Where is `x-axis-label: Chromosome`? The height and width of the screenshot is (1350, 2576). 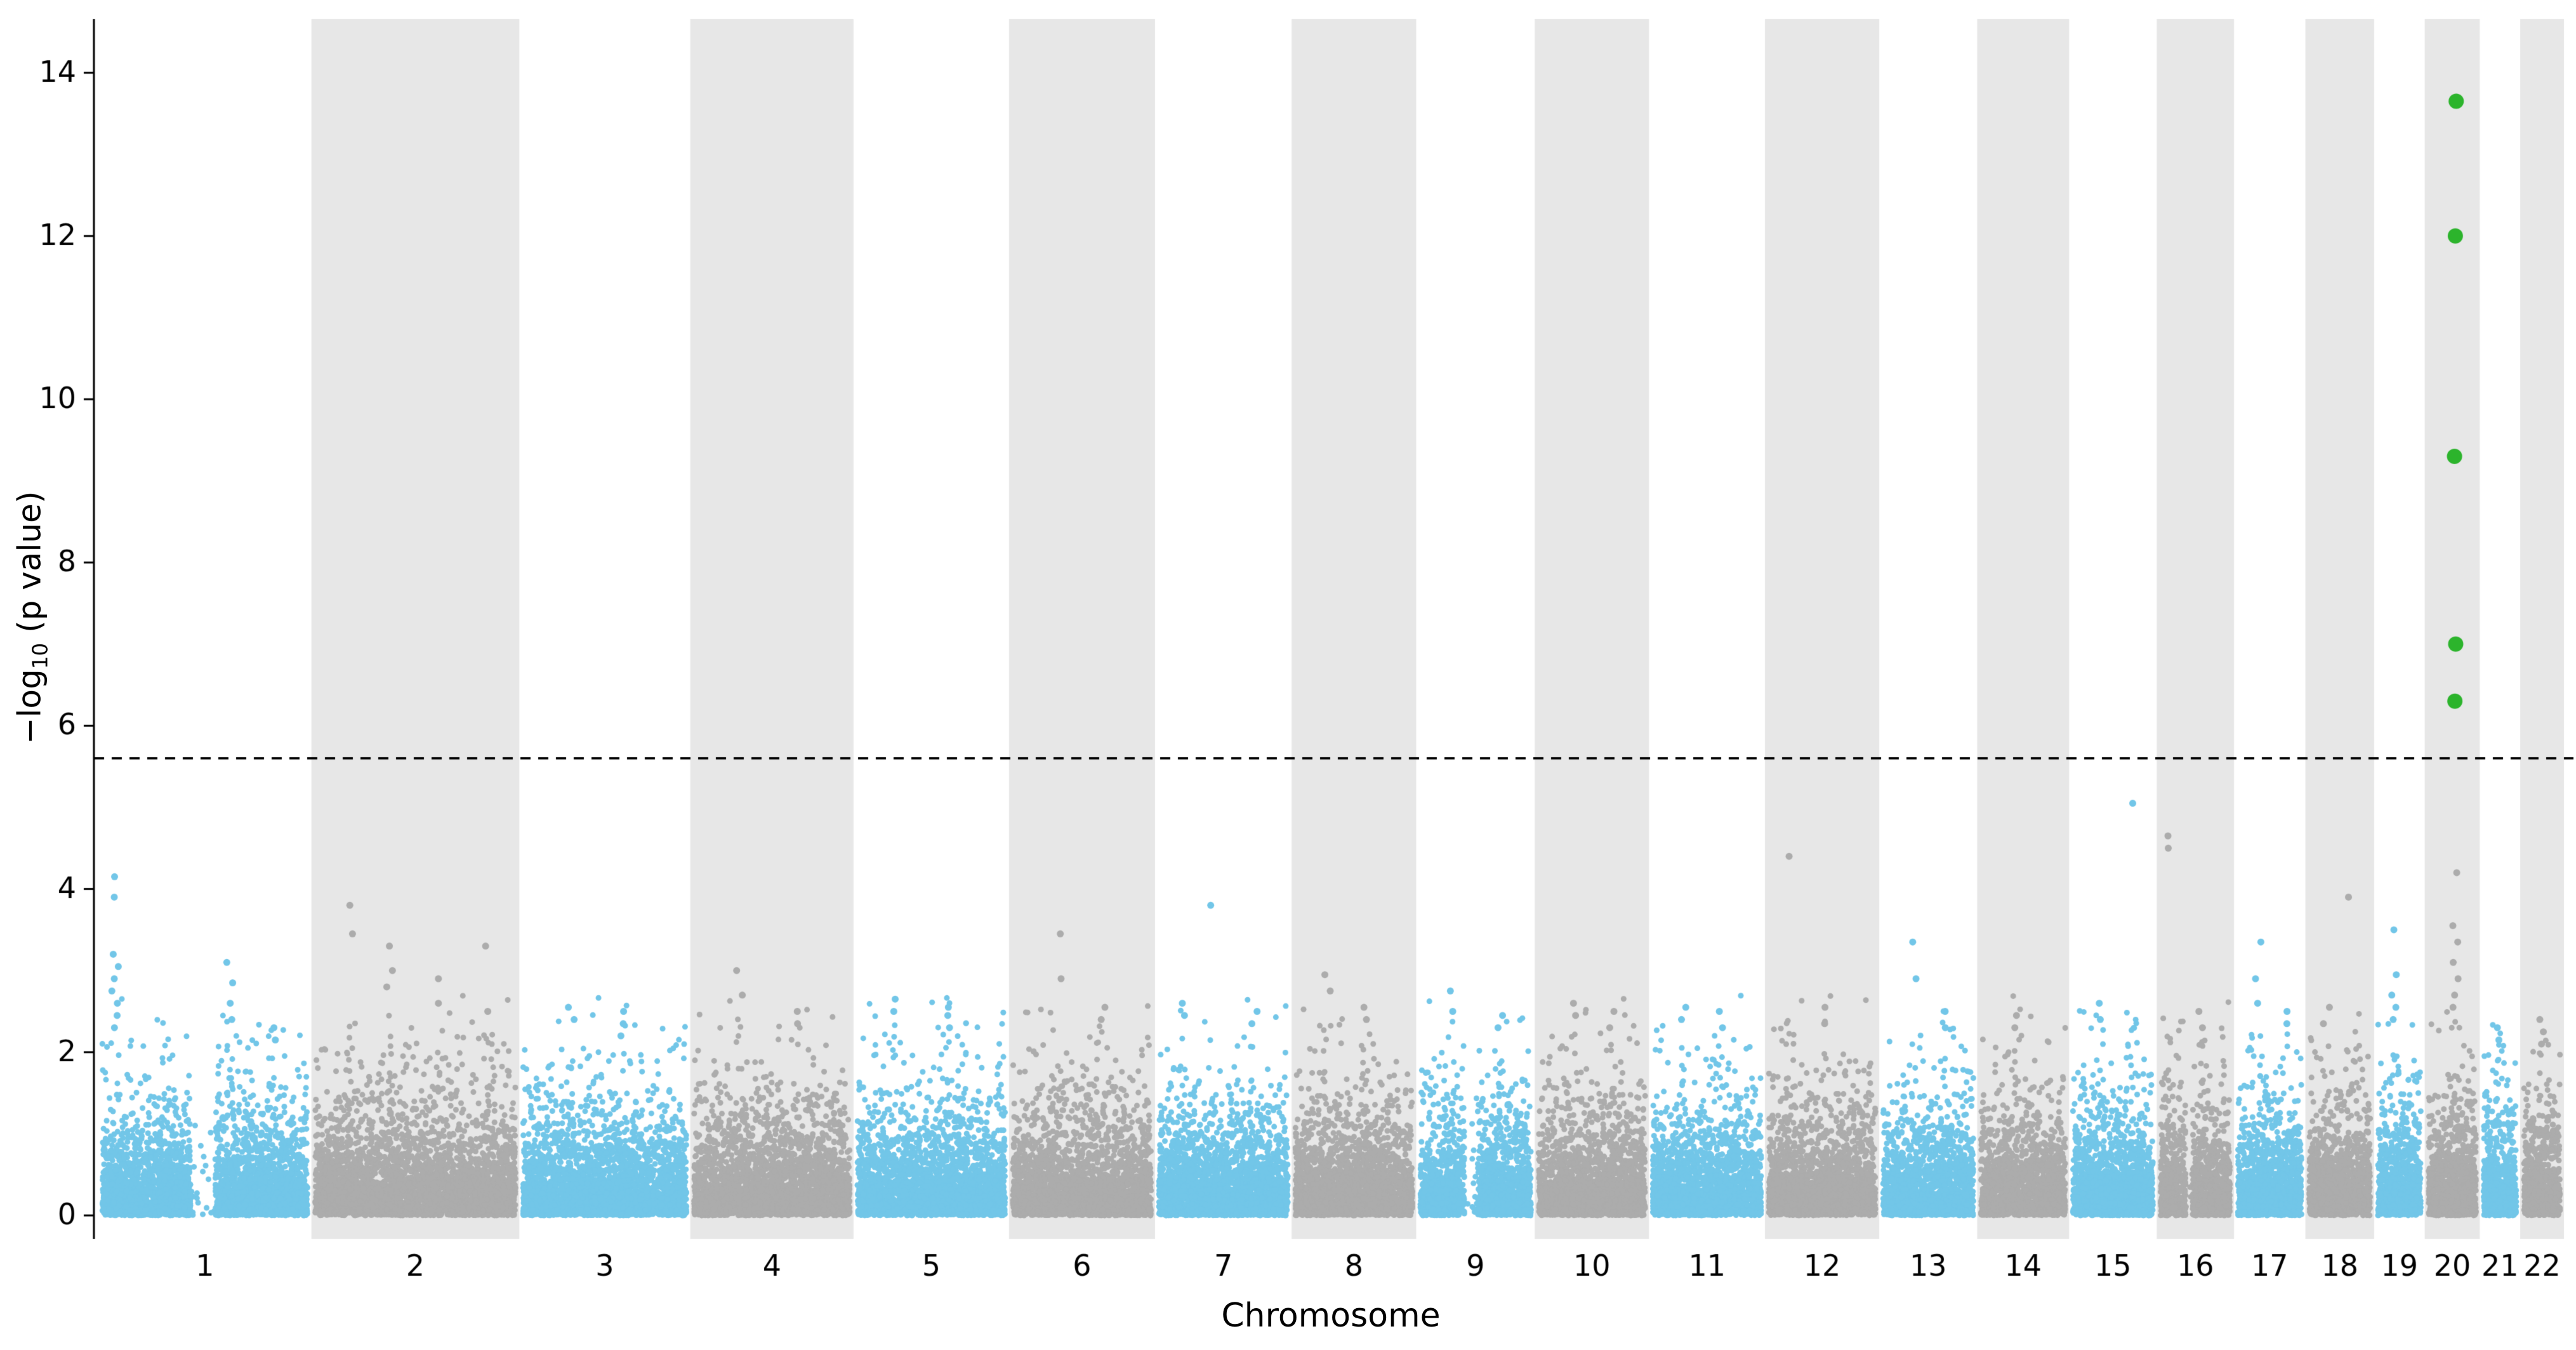
x-axis-label: Chromosome is located at coordinates (1331, 1316).